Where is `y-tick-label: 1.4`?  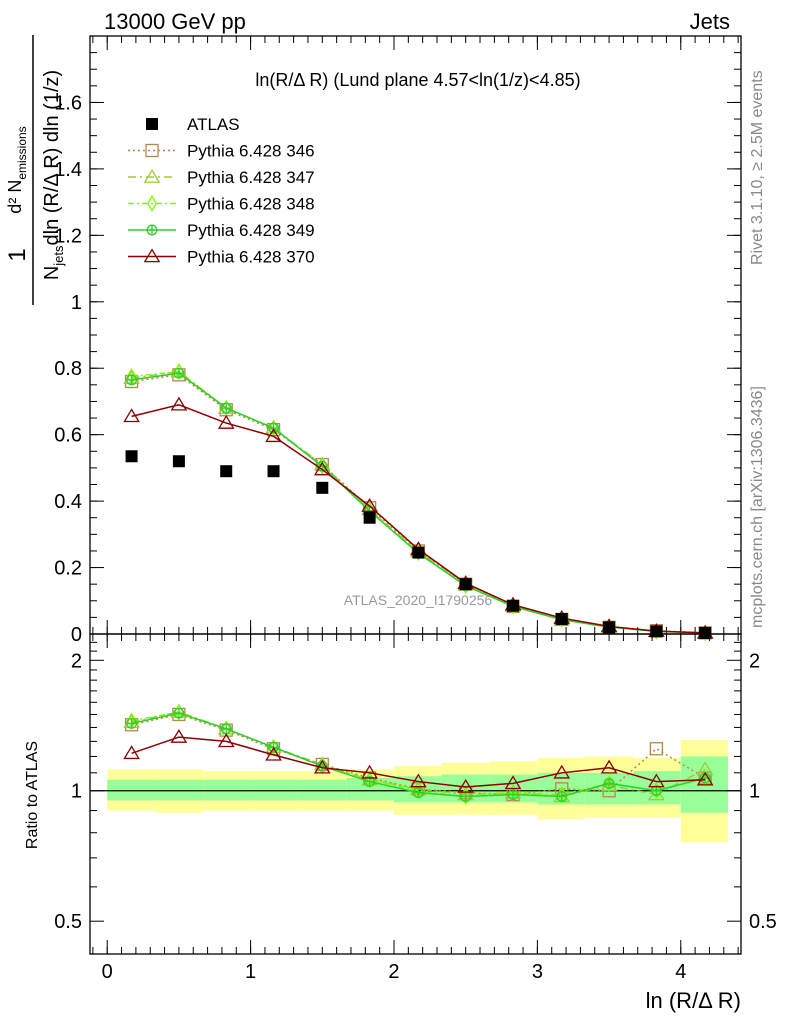
y-tick-label: 1.4 is located at coordinates (68, 170).